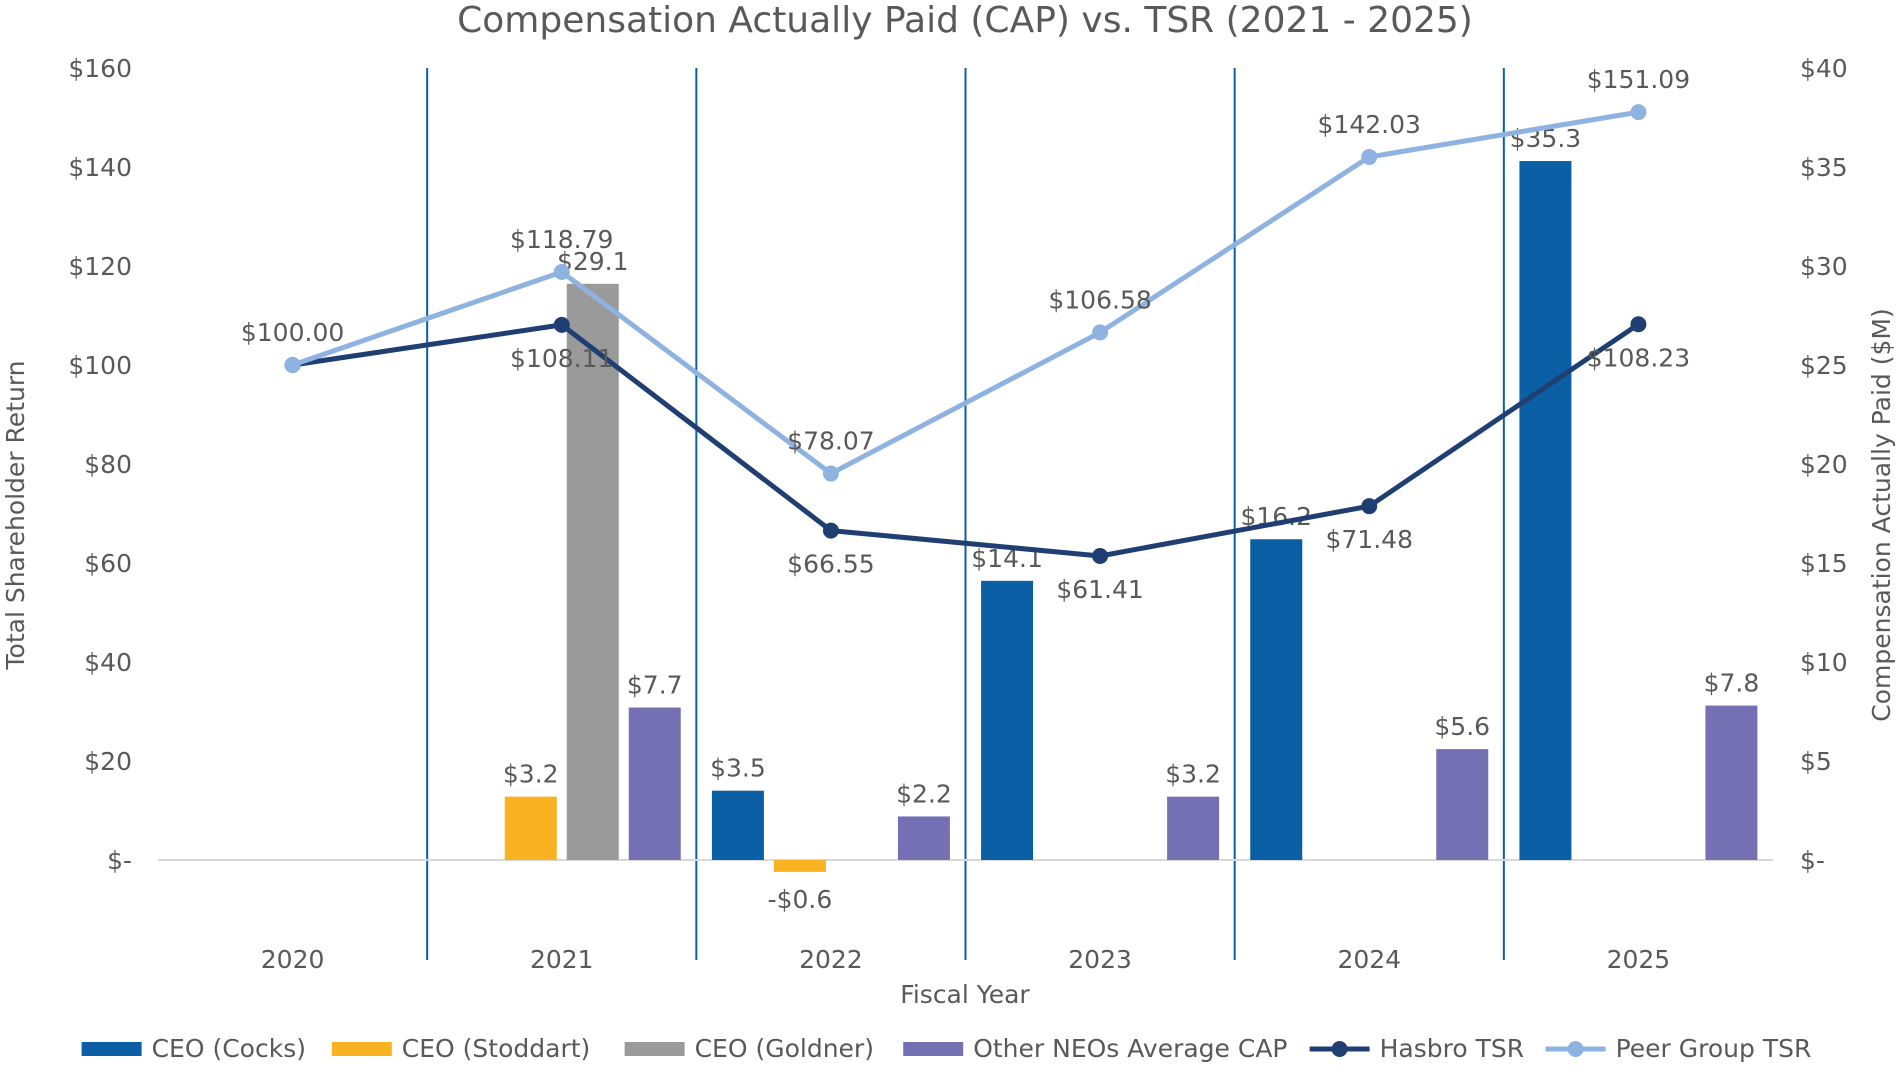 The image size is (1896, 1072). I want to click on category-label: 2022, so click(831, 959).